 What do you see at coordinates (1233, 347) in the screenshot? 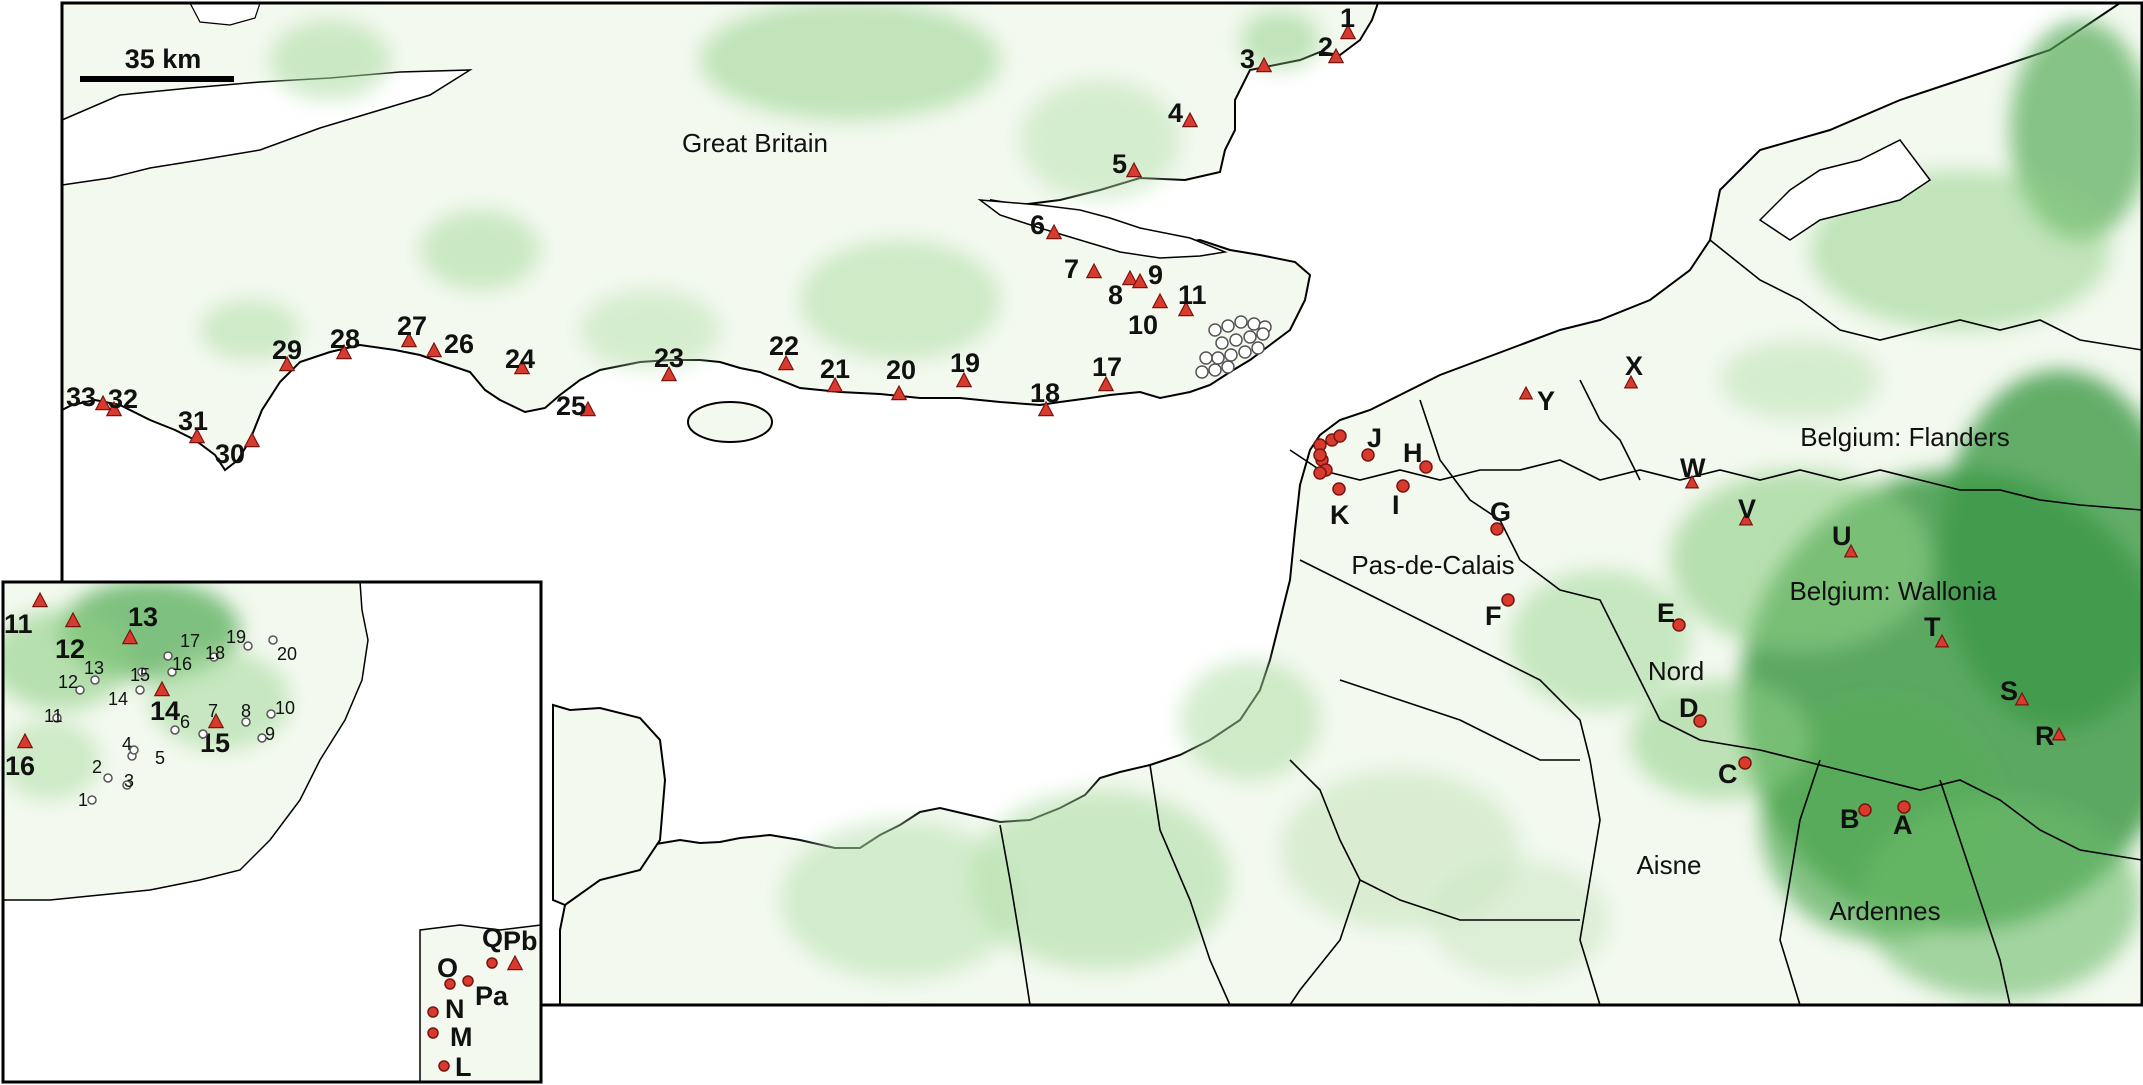
I see `kent-open-circles` at bounding box center [1233, 347].